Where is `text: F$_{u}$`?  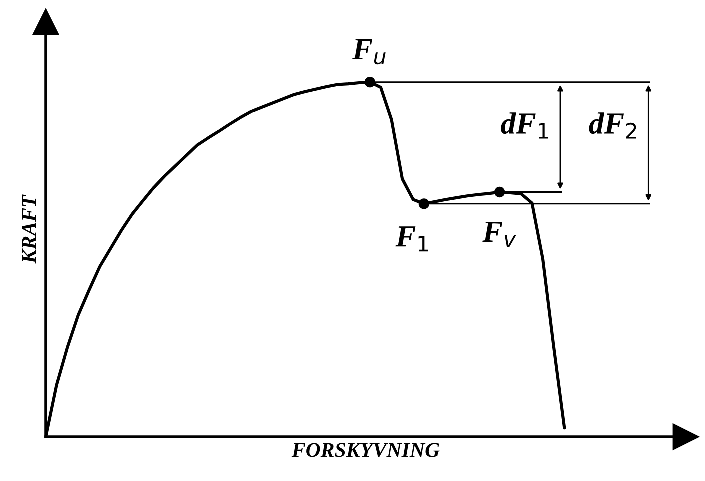
text: F$_{u}$ is located at coordinates (369, 52).